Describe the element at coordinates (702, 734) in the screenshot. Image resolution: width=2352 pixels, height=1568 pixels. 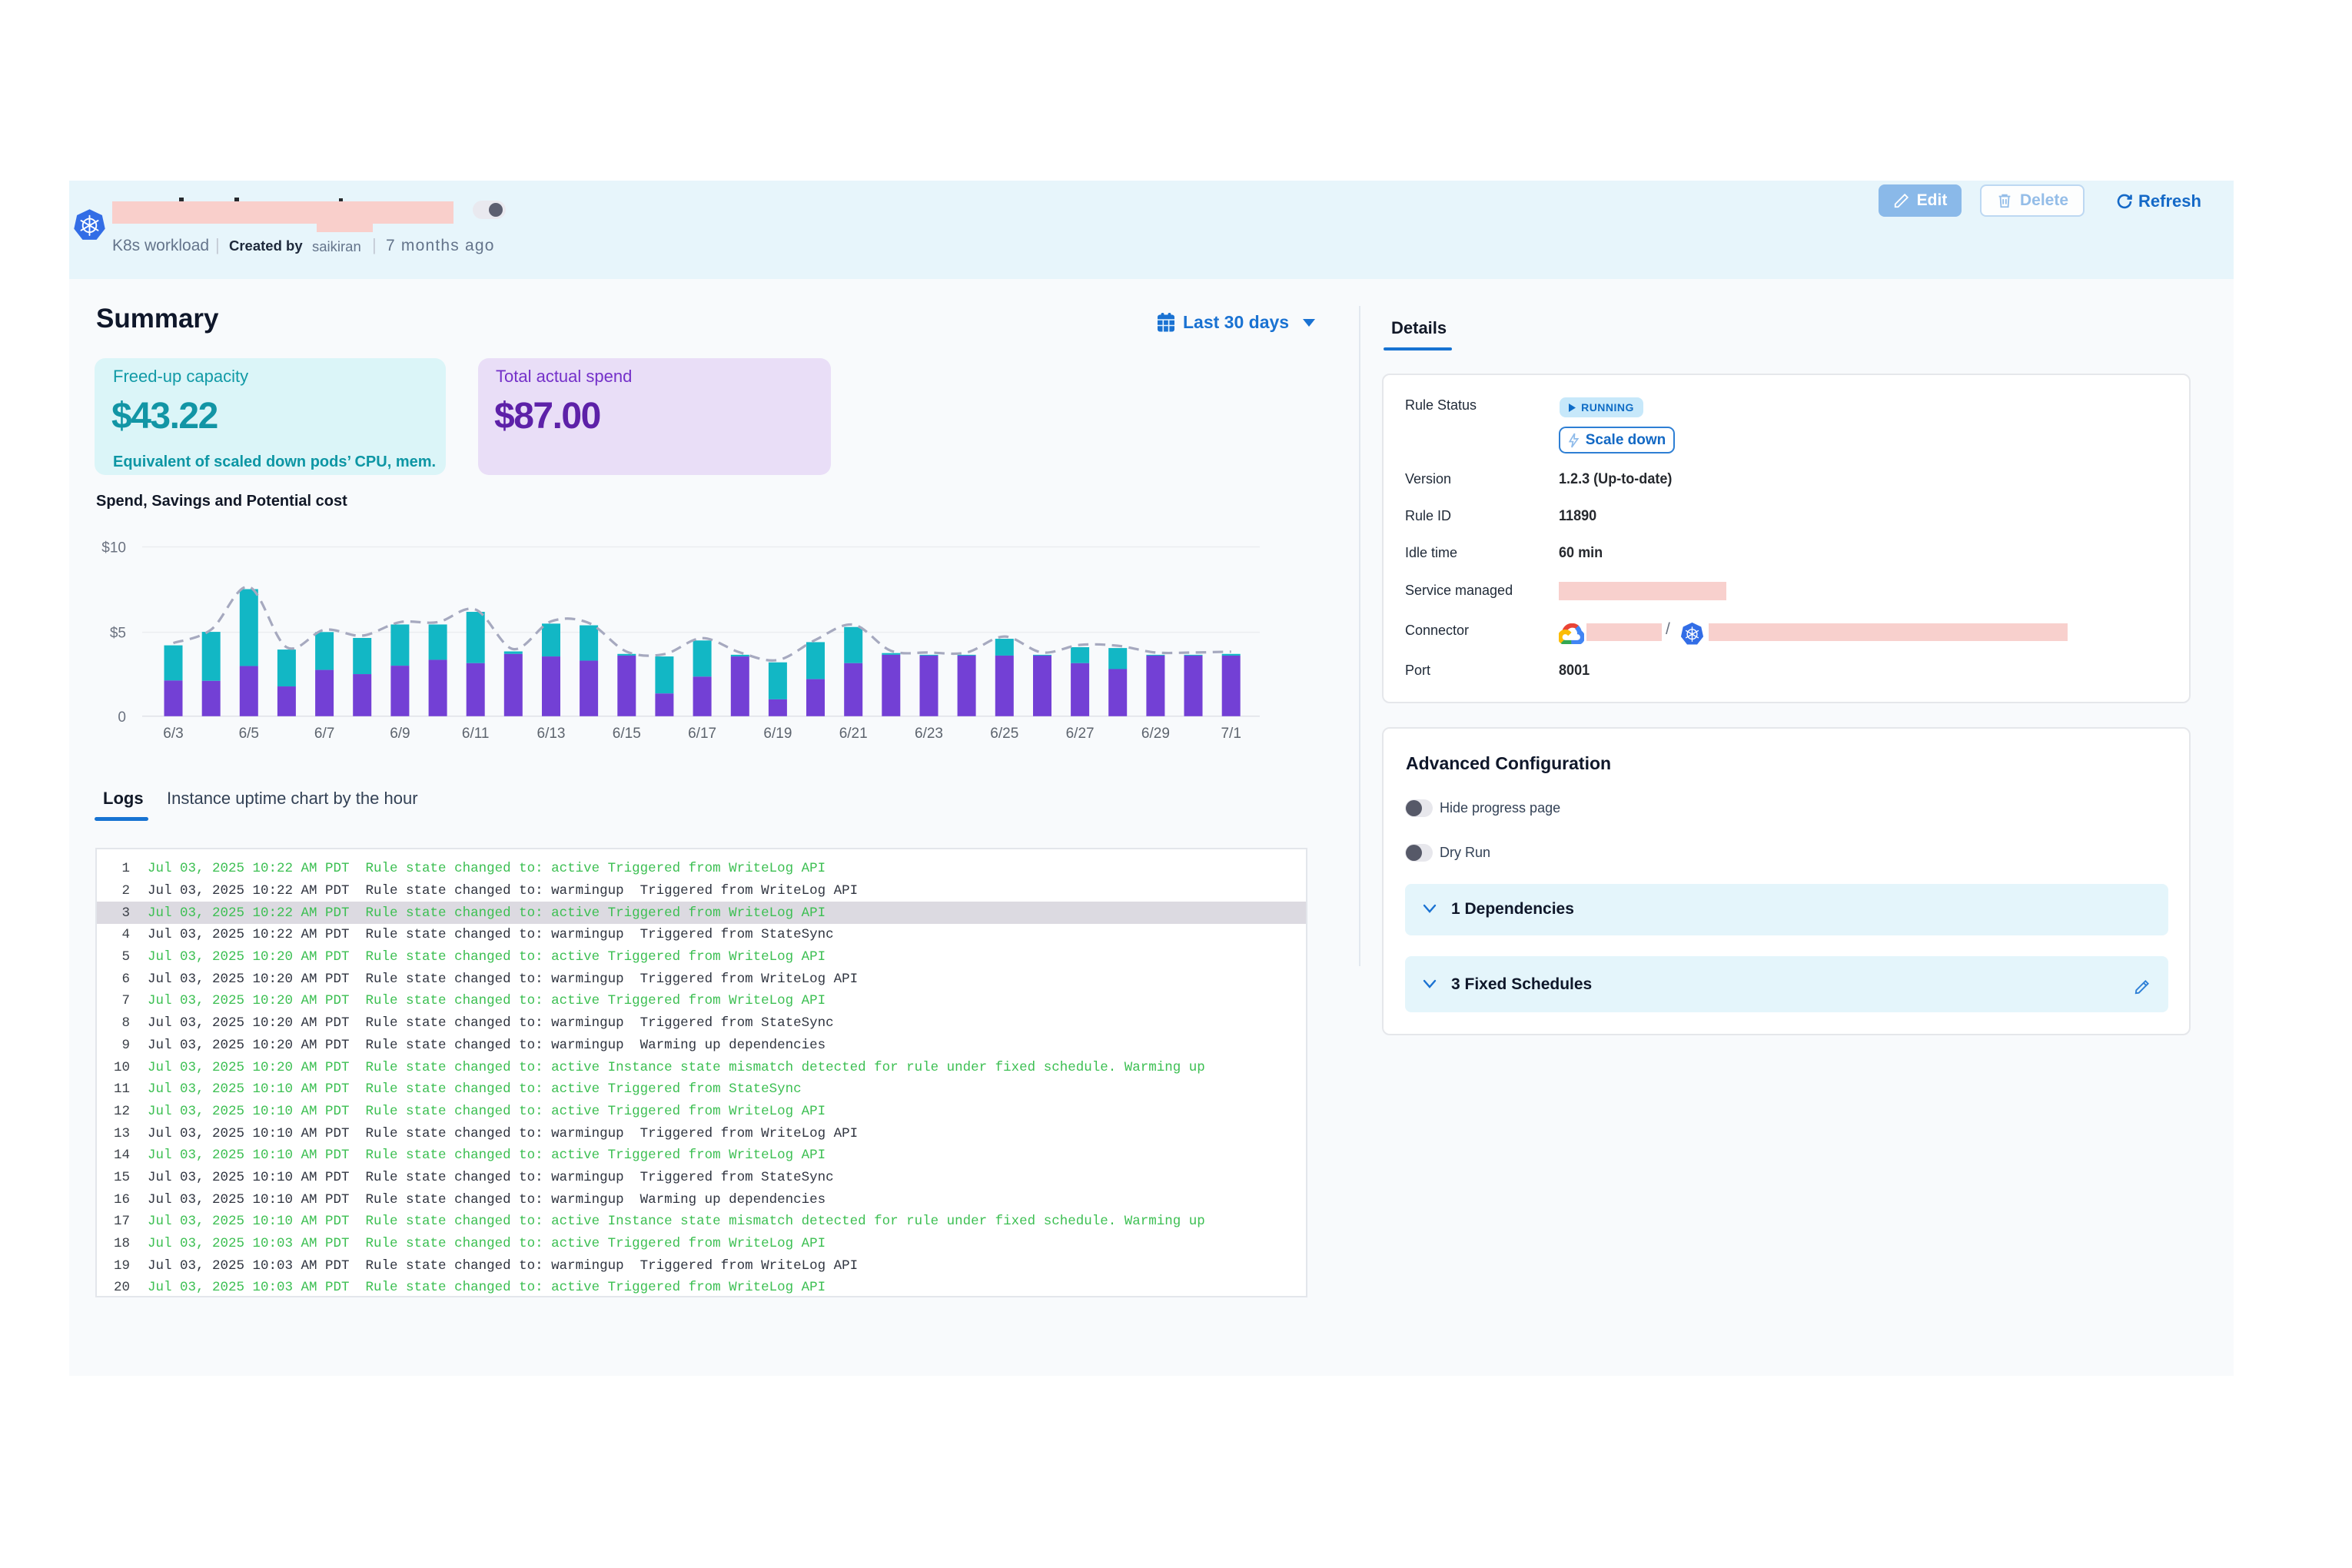
I see `svg-text: 6/17` at that location.